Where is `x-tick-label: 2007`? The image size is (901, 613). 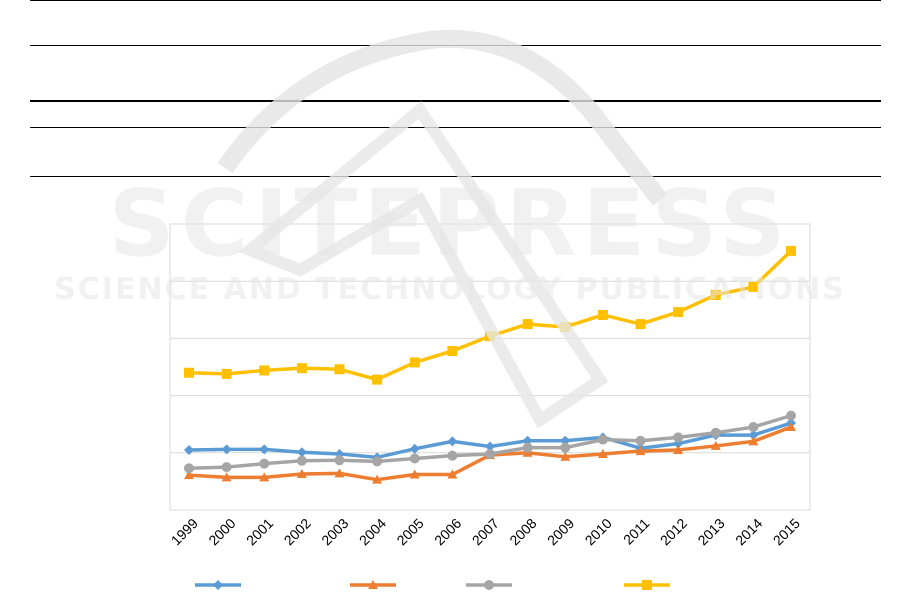
x-tick-label: 2007 is located at coordinates (485, 531).